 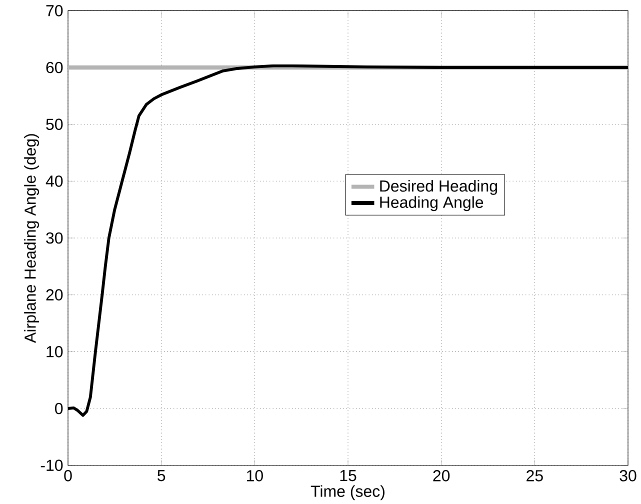 What do you see at coordinates (54, 352) in the screenshot?
I see `y-tick-label: 10` at bounding box center [54, 352].